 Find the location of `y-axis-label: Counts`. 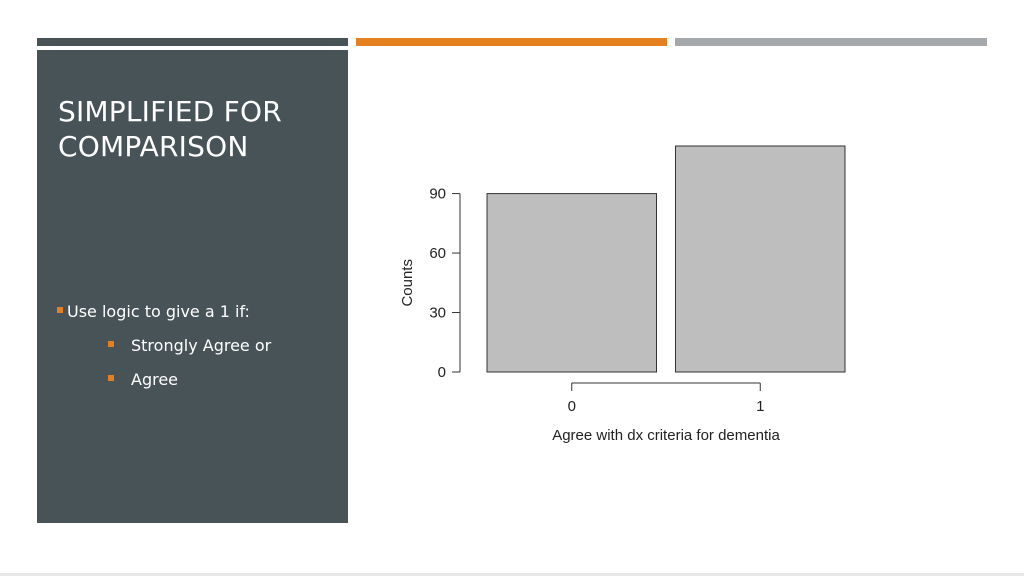

y-axis-label: Counts is located at coordinates (407, 283).